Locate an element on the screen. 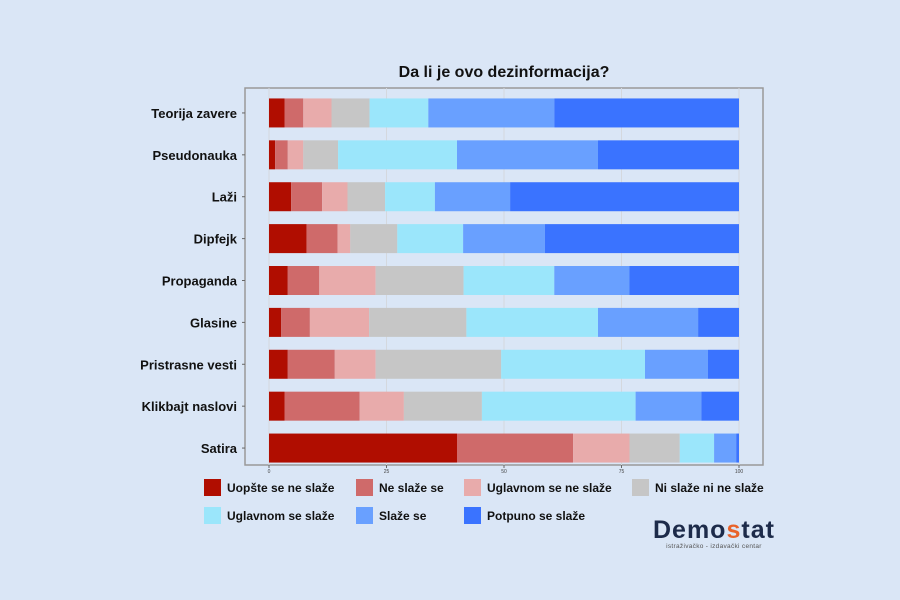 The image size is (900, 600). legend-label: Uglavnom se ne slaže is located at coordinates (549, 487).